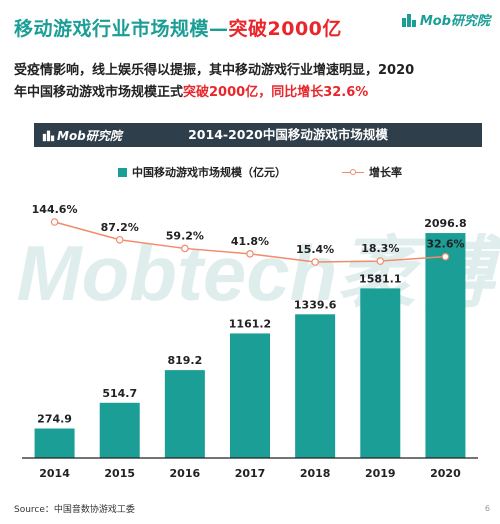 This screenshot has width=500, height=524. Describe the element at coordinates (353, 172) in the screenshot. I see `legend-line-swatch` at that location.